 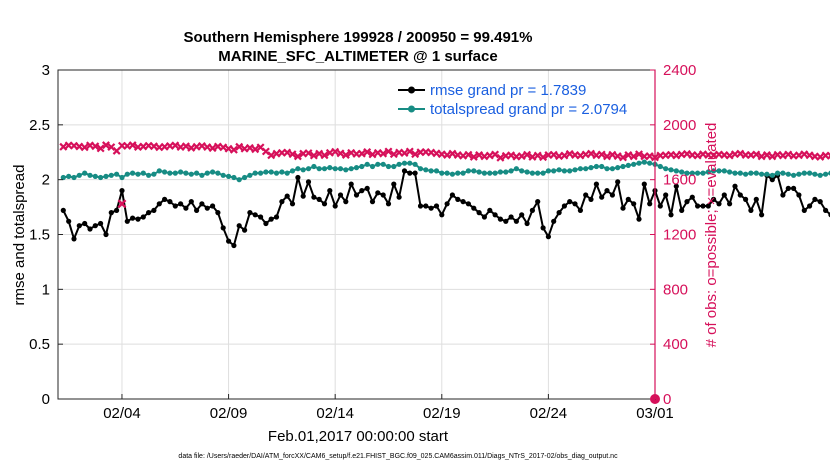 I want to click on y-right-tick-label: 800, so click(x=675, y=289).